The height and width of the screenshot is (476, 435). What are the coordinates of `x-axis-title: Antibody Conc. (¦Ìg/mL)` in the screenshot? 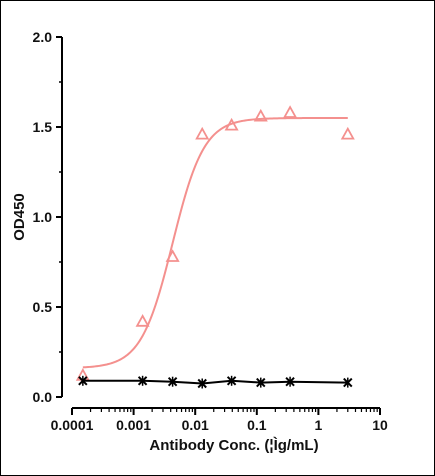 It's located at (233, 445).